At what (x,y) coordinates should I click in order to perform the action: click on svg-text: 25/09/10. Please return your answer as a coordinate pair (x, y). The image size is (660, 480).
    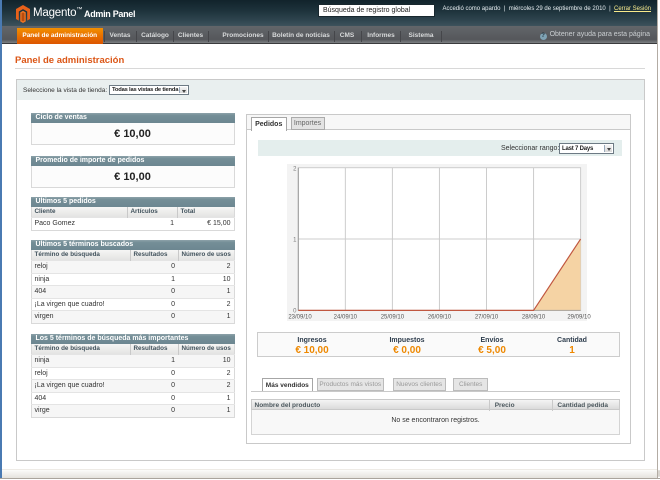
    Looking at the image, I should click on (392, 318).